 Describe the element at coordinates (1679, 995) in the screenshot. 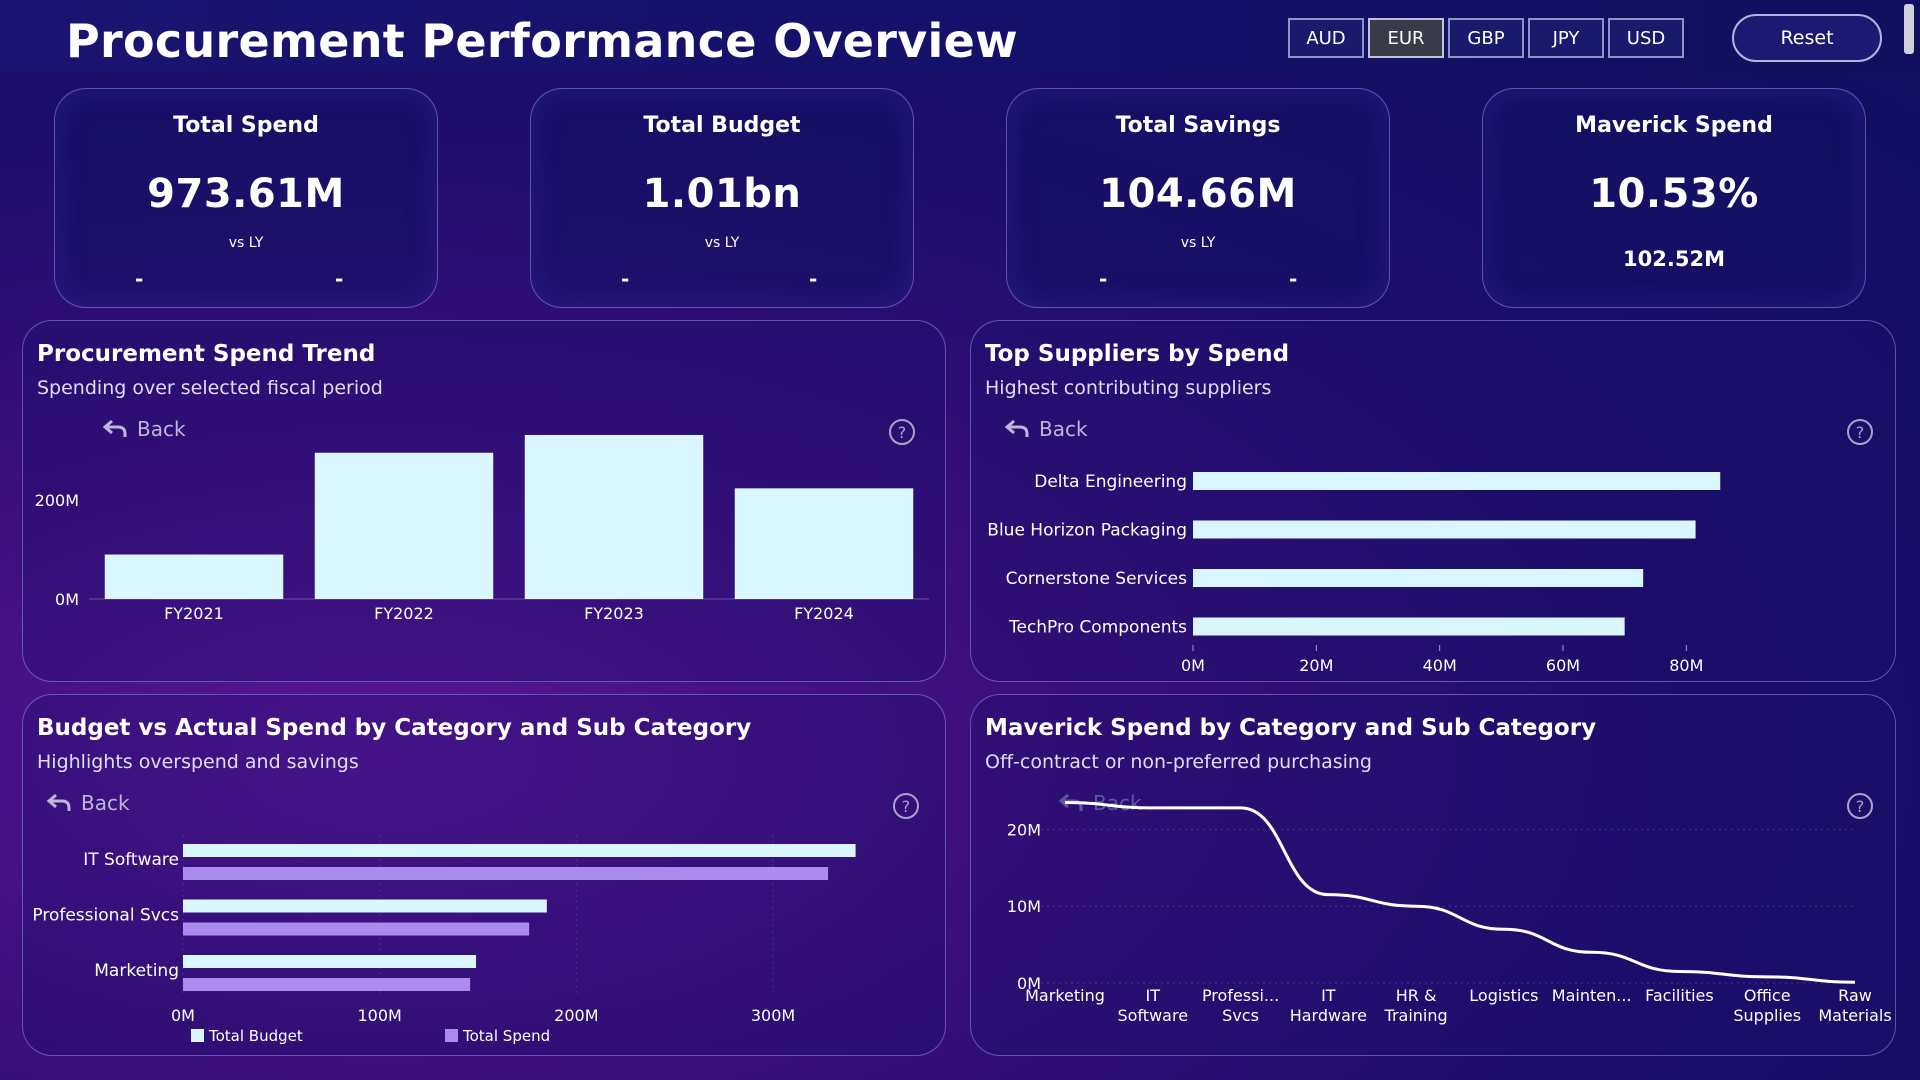

I see `x-tick-label: Facilities` at that location.